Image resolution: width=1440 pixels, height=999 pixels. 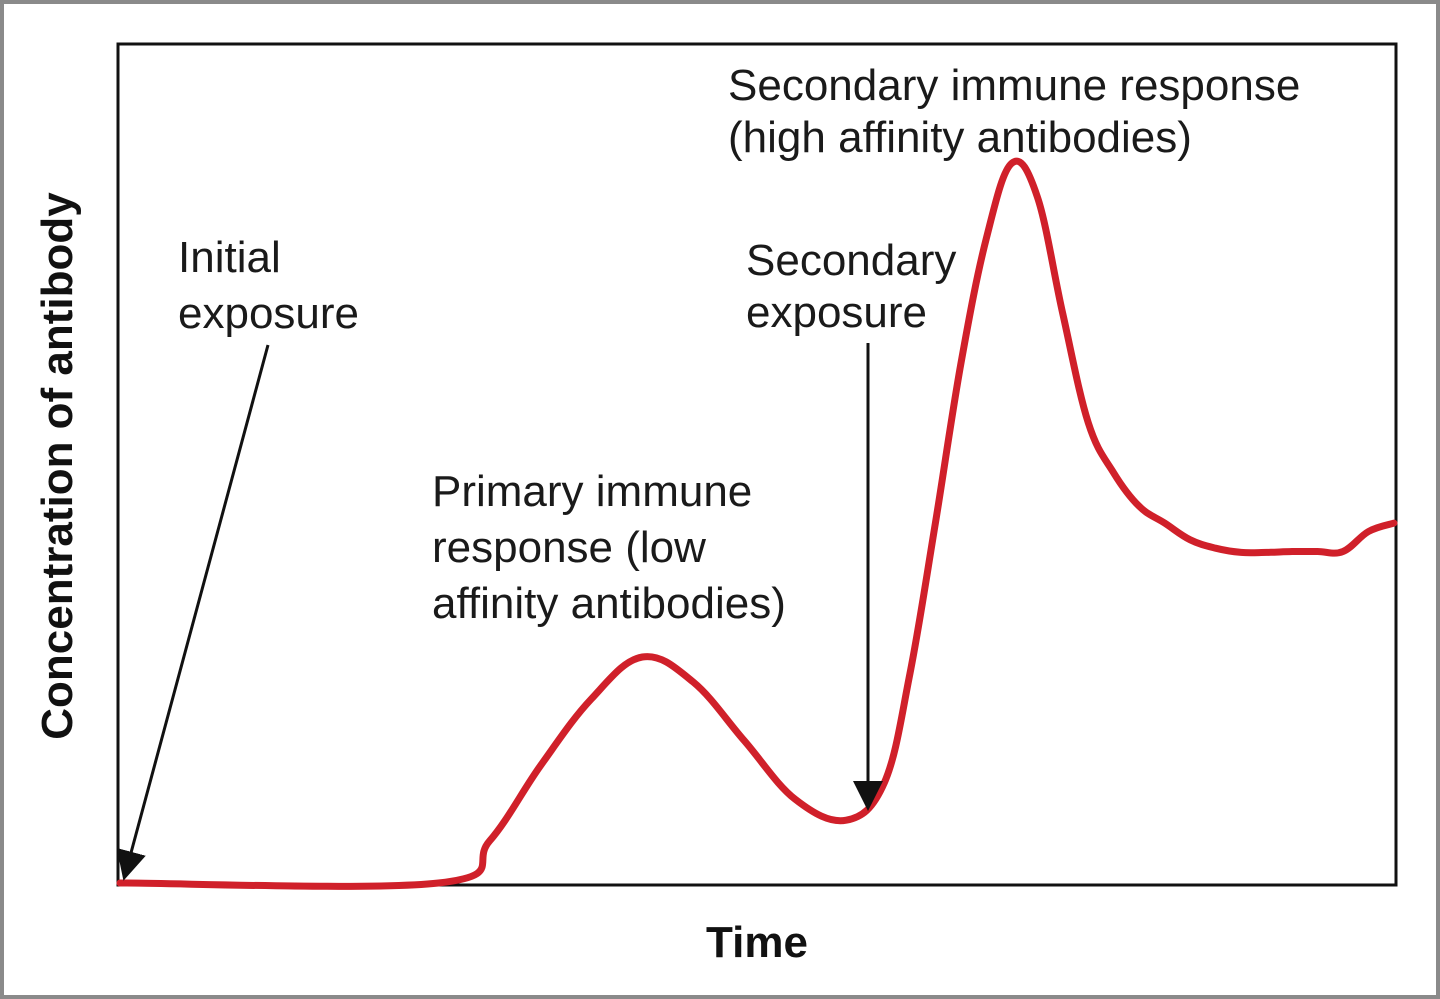 I want to click on y-axis-label: Concentration of antibody, so click(x=57, y=466).